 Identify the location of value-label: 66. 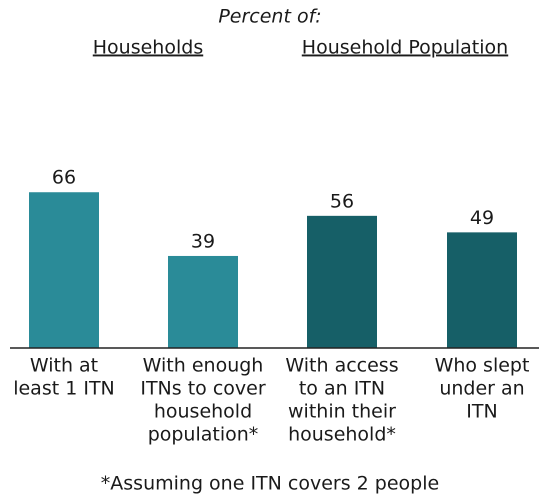
(64, 178).